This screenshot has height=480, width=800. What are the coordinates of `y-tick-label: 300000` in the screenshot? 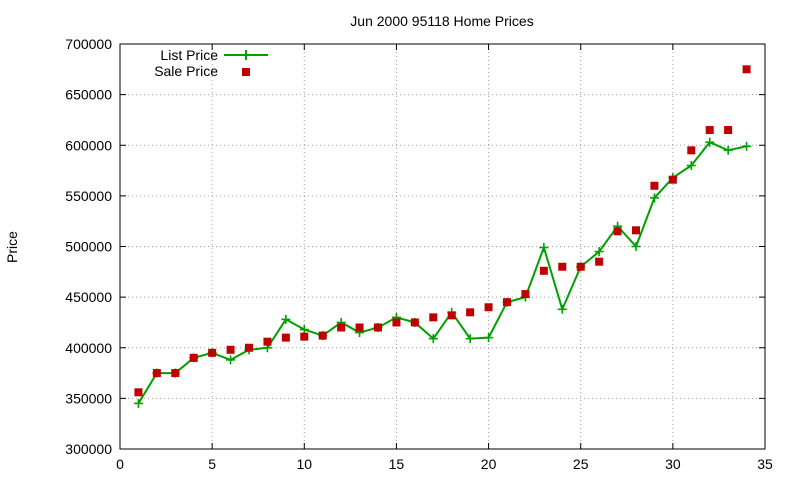 It's located at (88, 449).